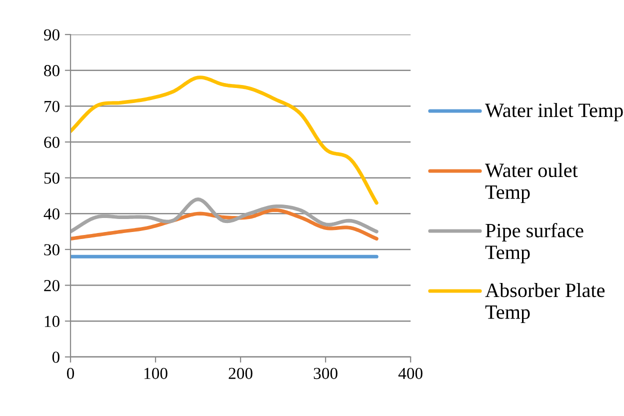  Describe the element at coordinates (56, 357) in the screenshot. I see `y-tick-label: 0` at that location.